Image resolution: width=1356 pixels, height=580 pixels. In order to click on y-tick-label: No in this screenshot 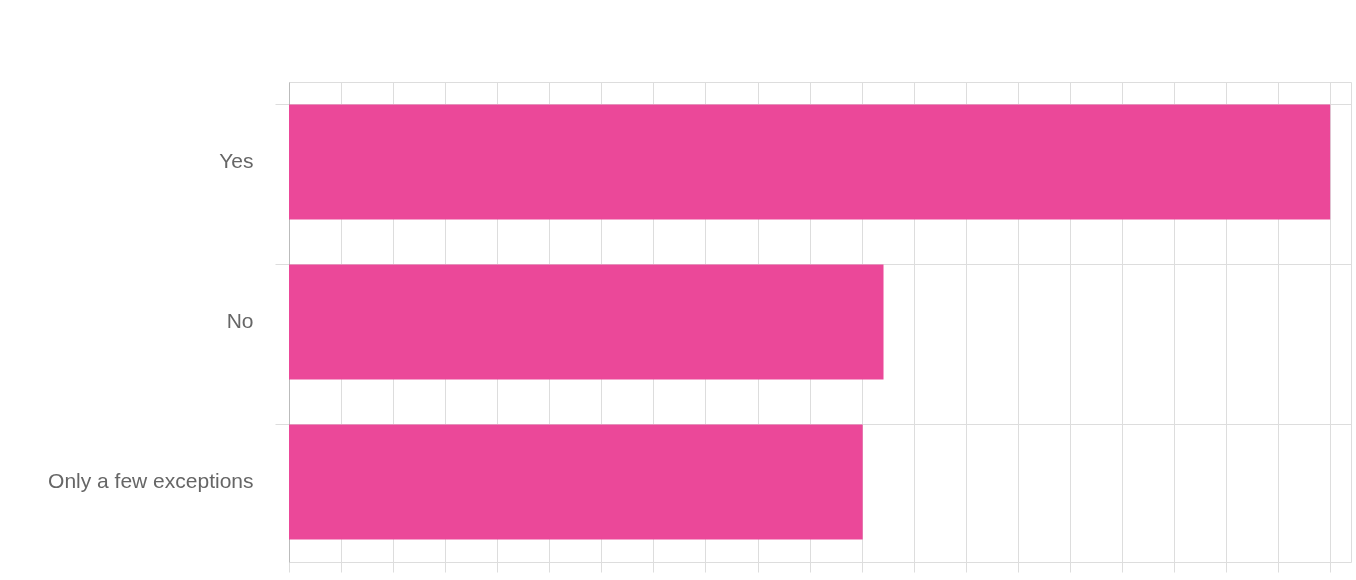, I will do `click(240, 320)`.